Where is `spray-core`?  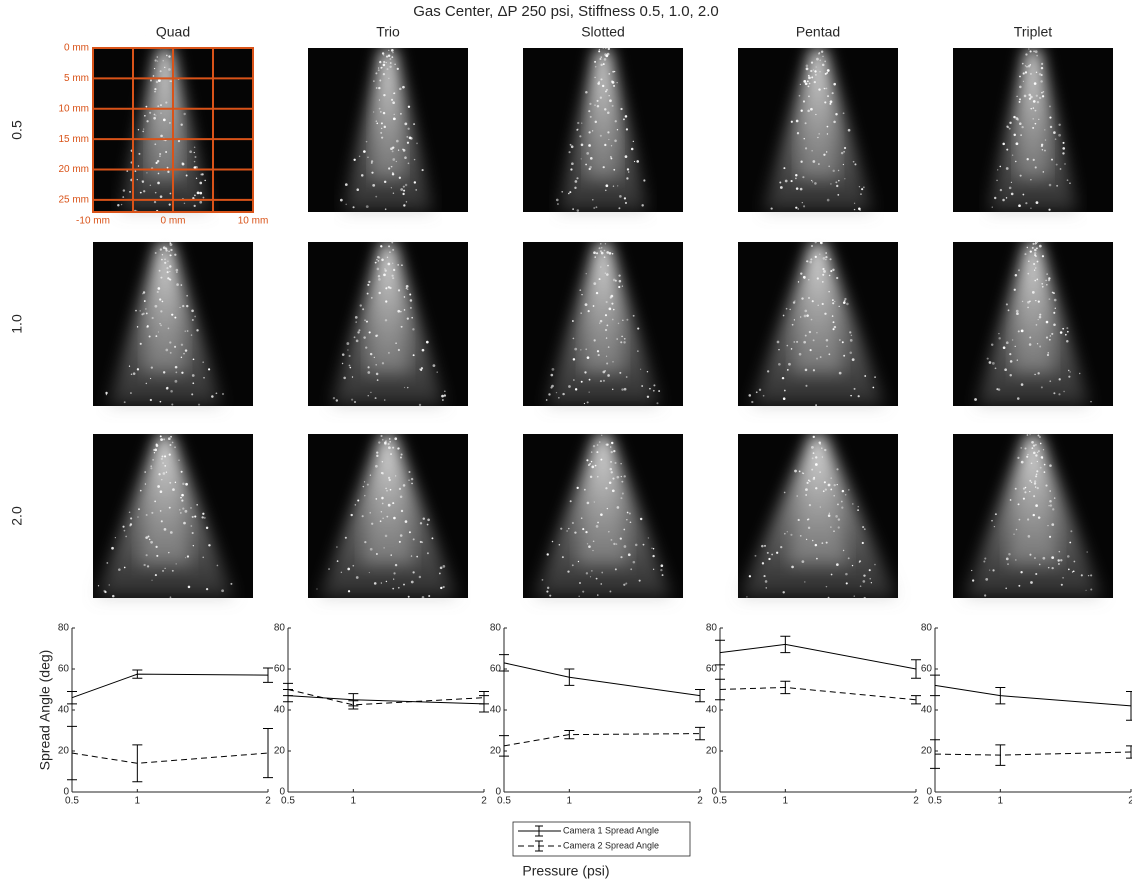
spray-core is located at coordinates (818, 500).